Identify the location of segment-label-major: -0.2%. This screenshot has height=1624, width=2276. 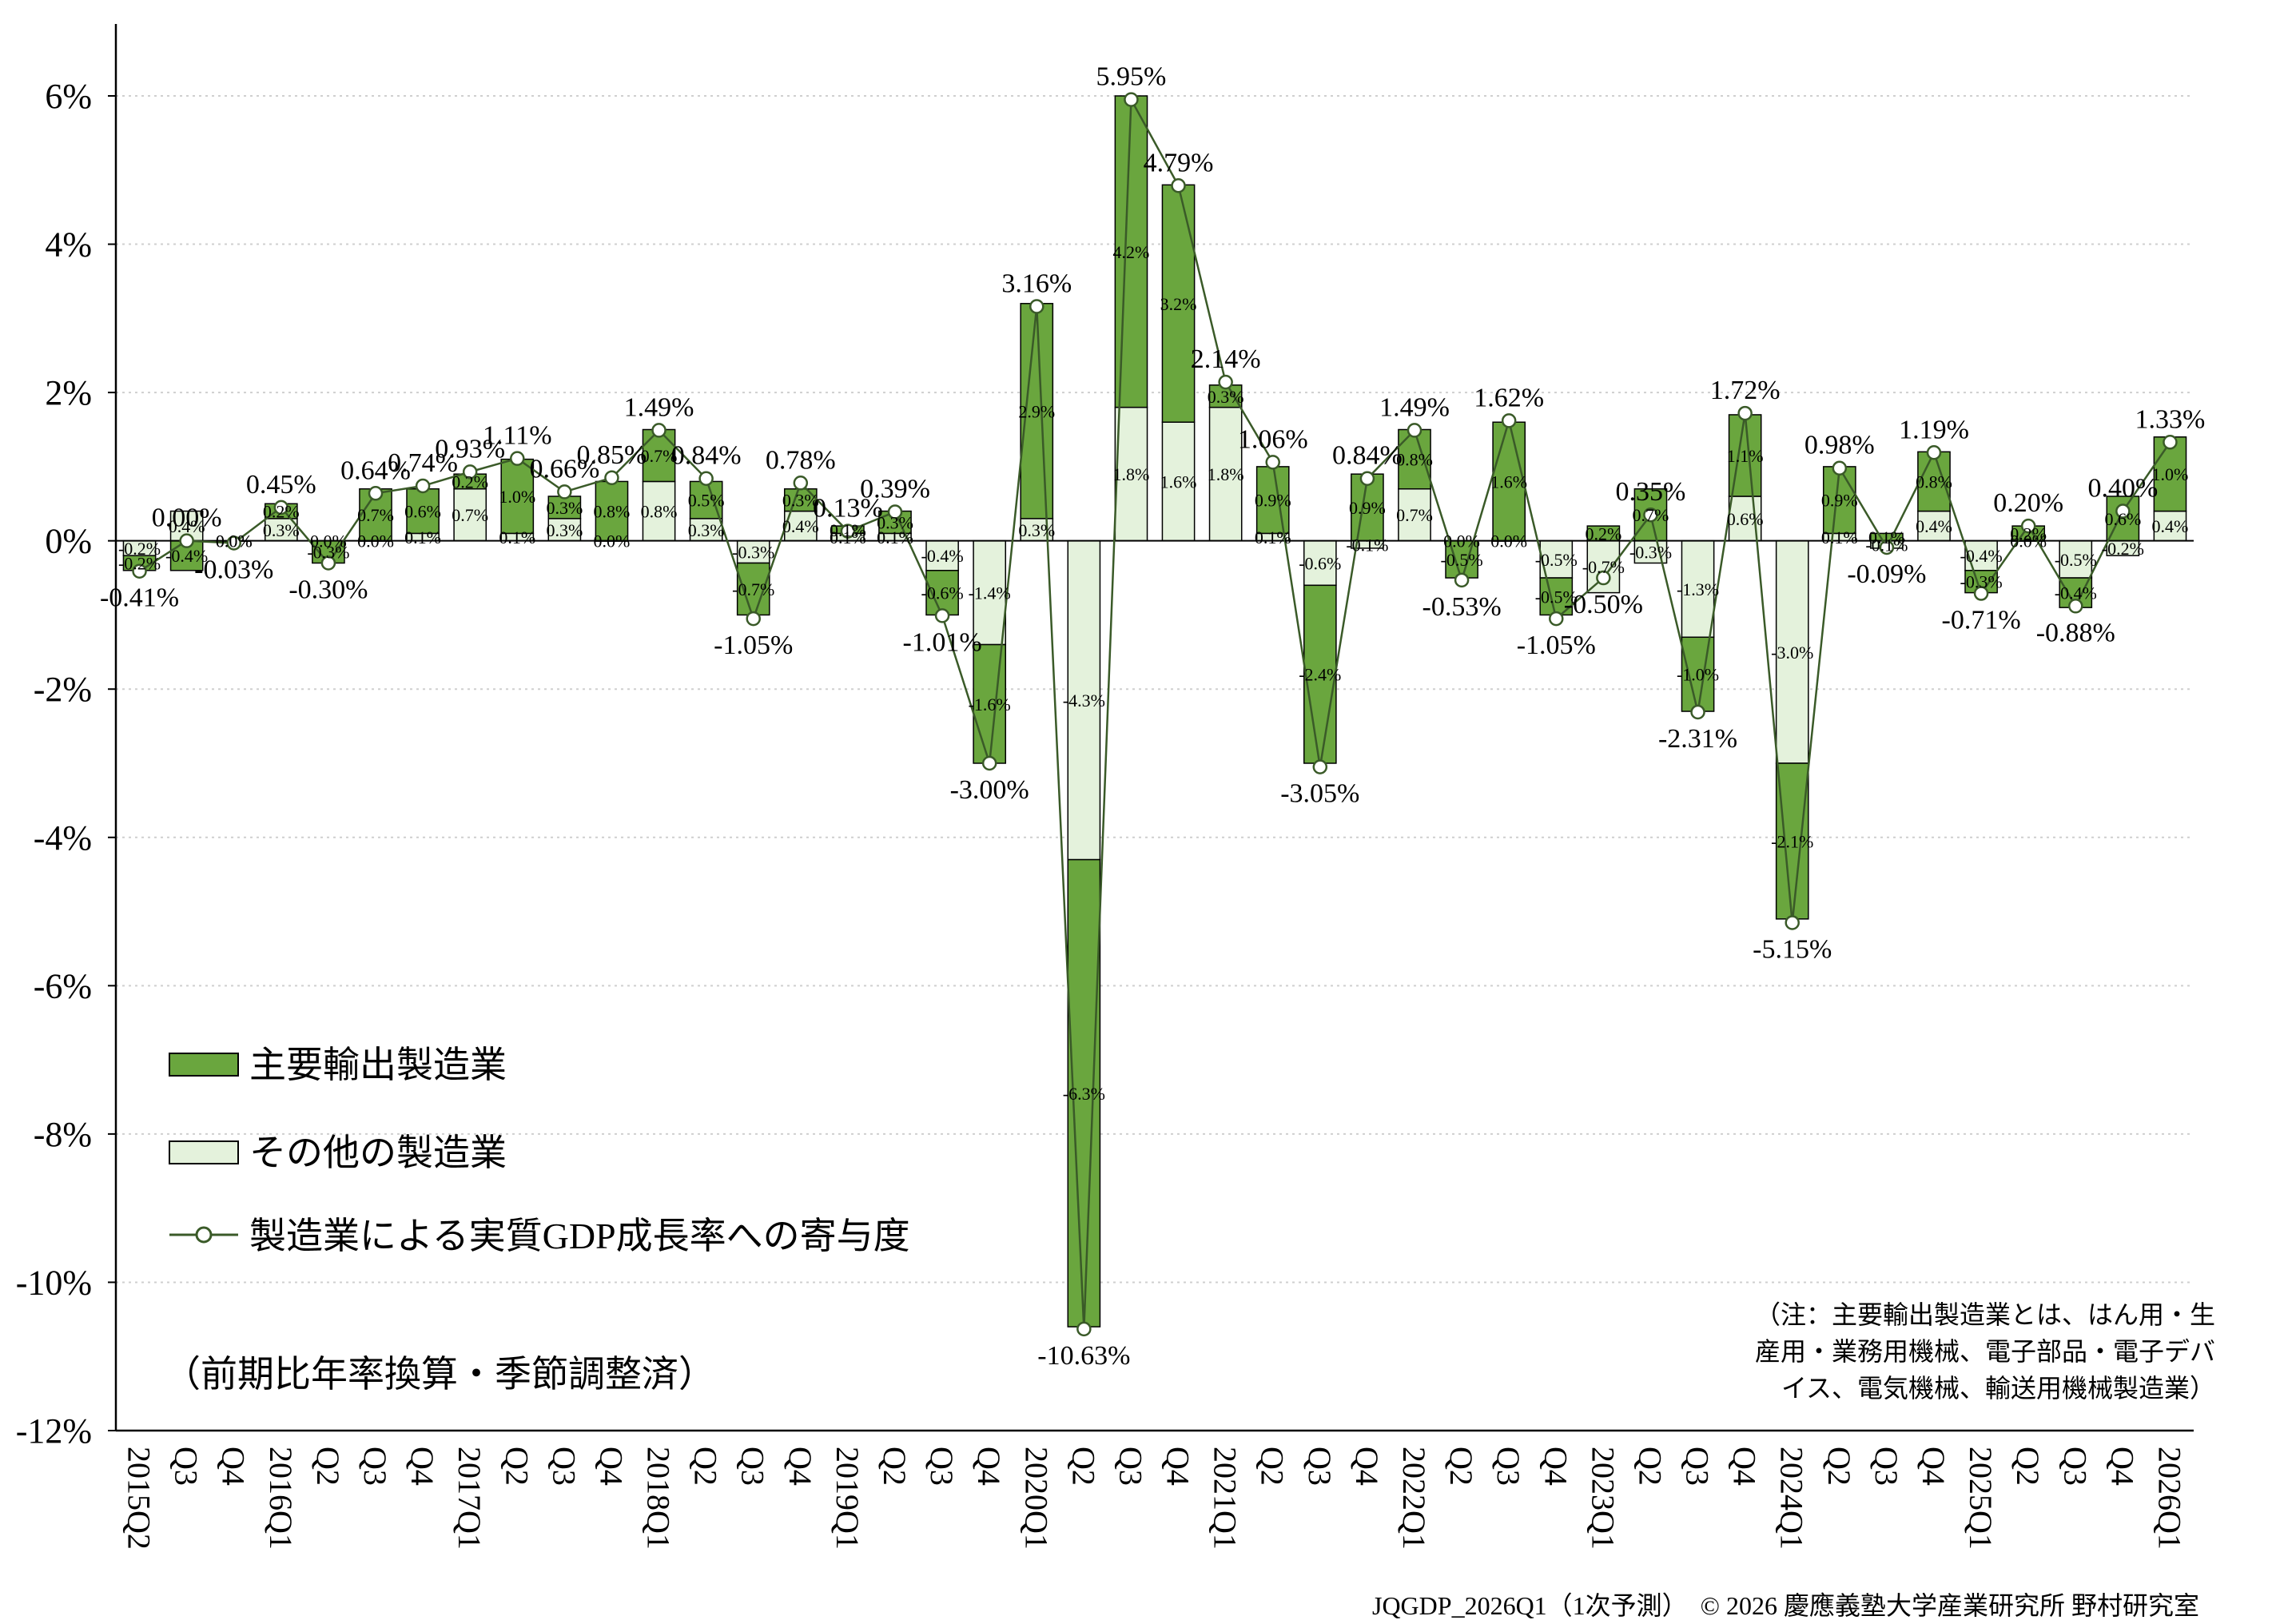
(139, 564).